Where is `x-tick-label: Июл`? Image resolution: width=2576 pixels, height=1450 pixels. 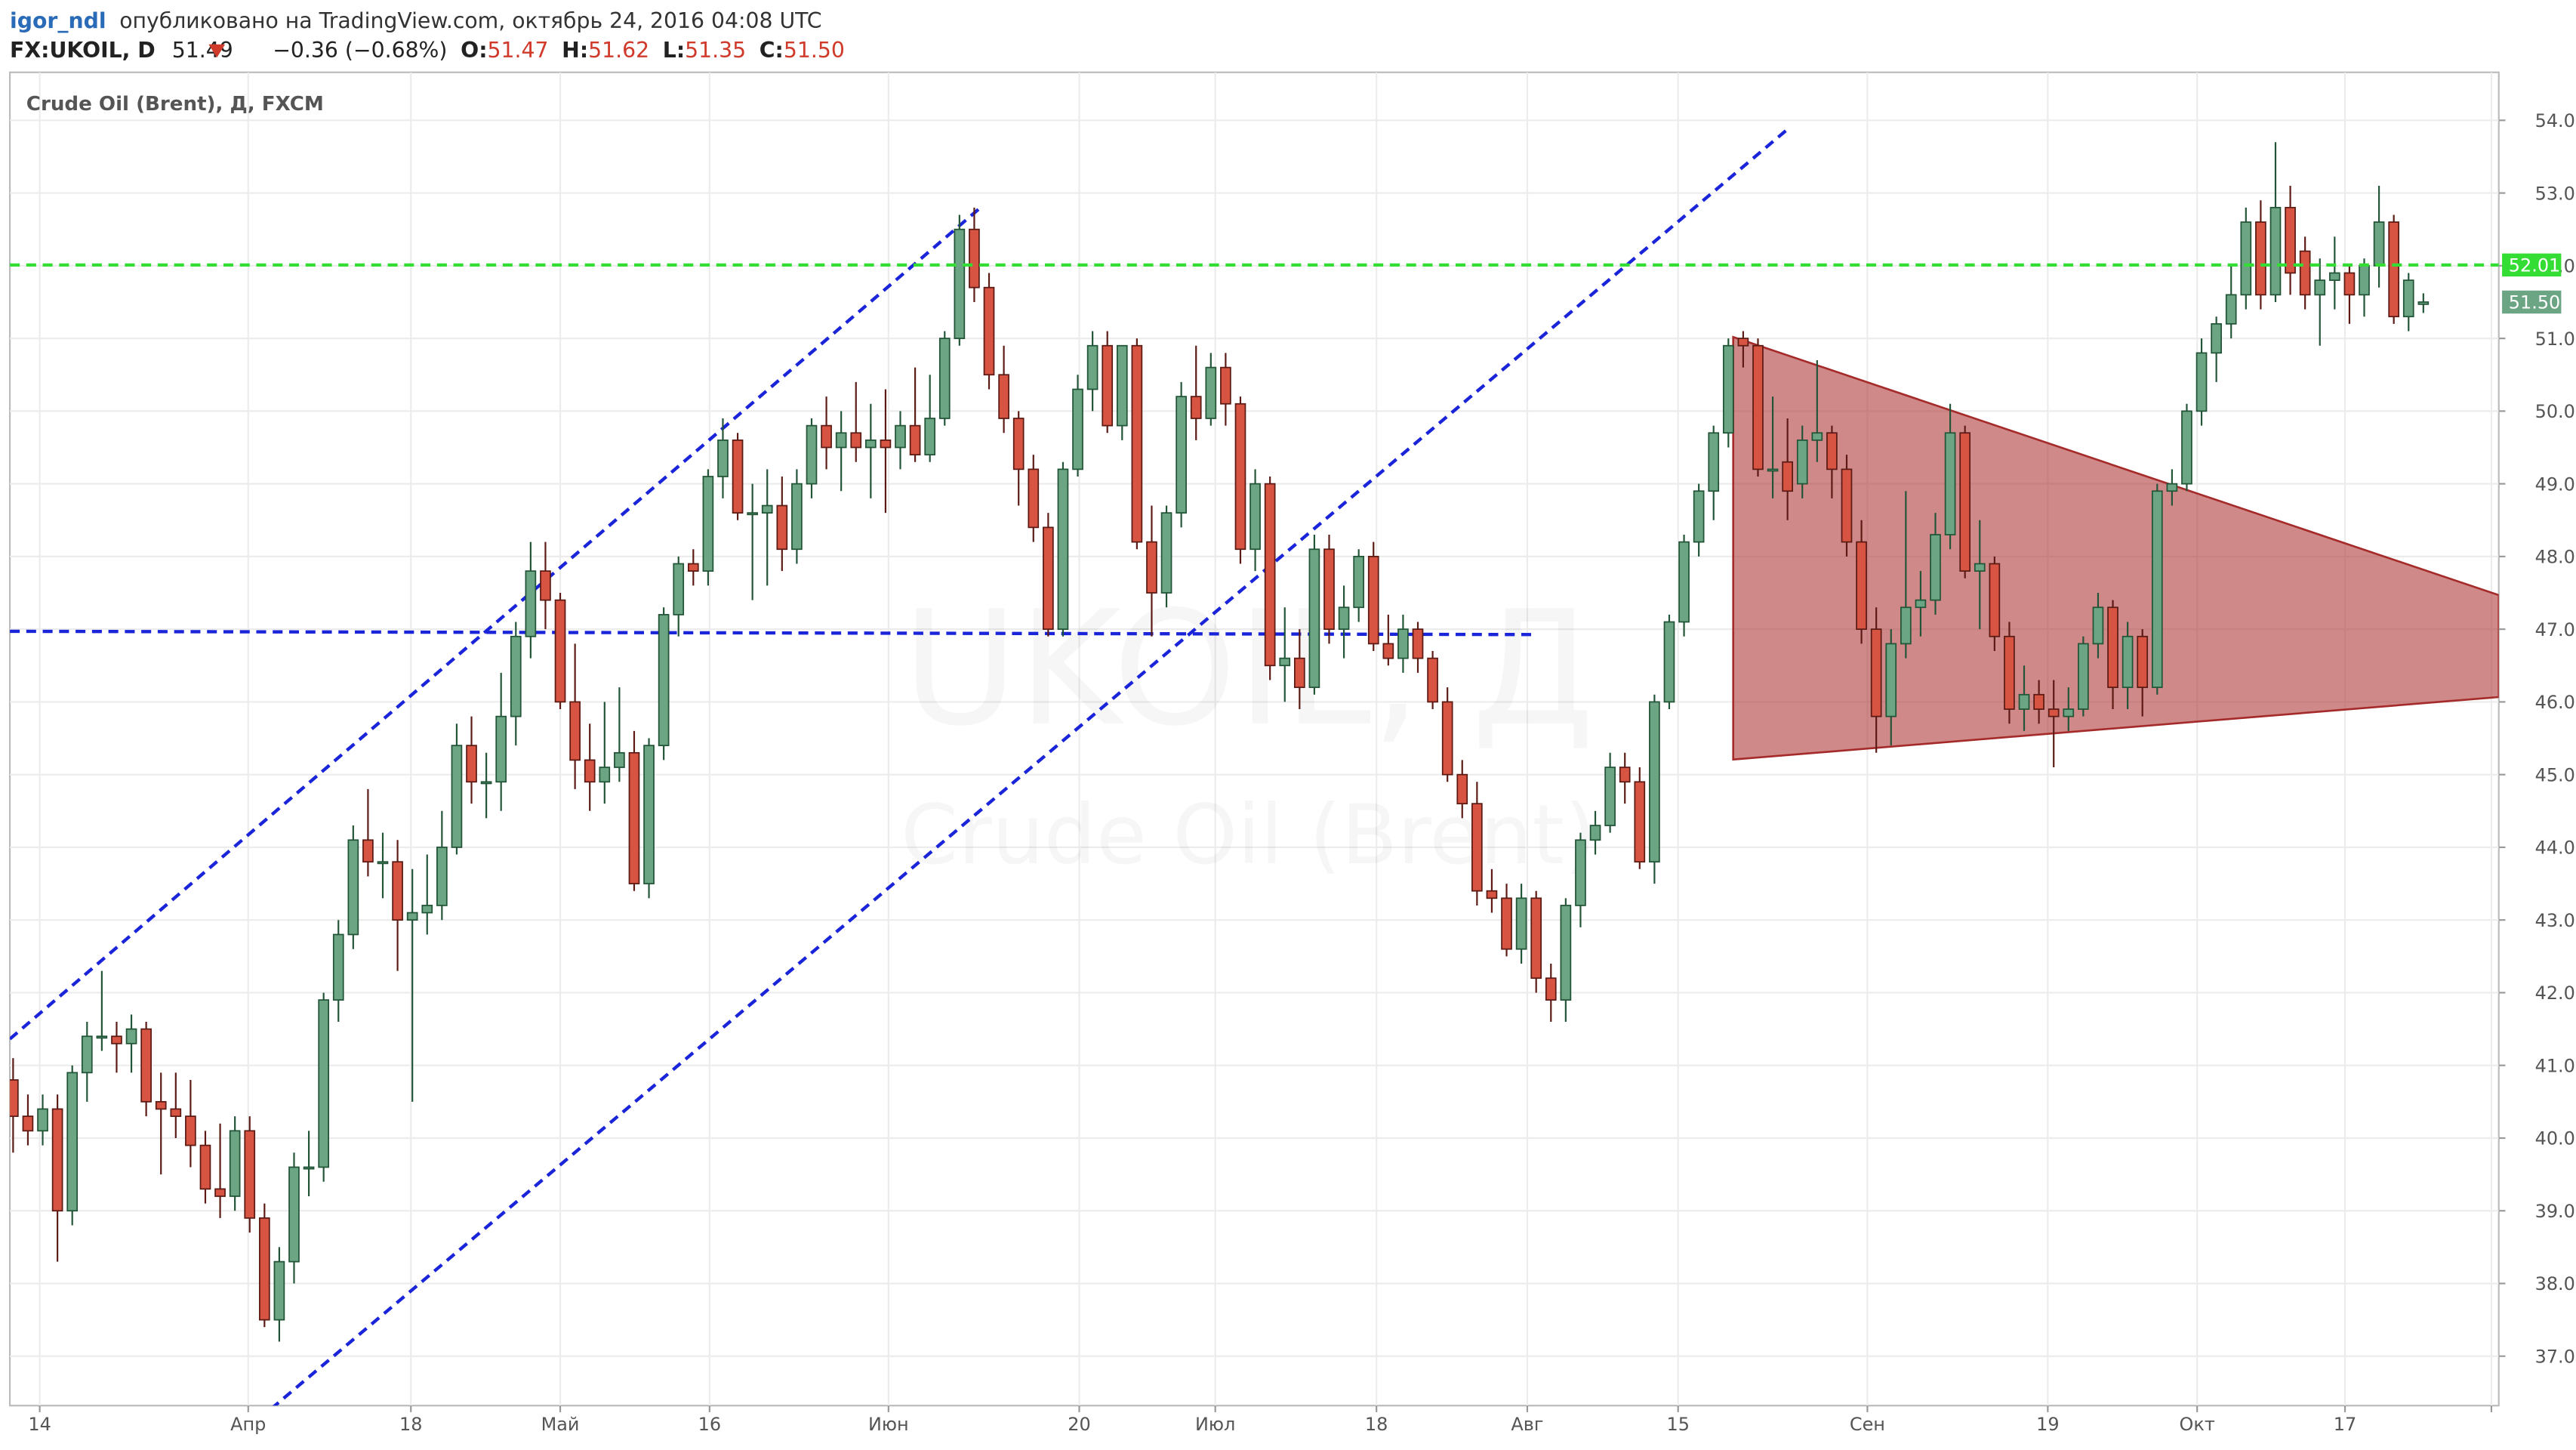
x-tick-label: Июл is located at coordinates (1215, 1424).